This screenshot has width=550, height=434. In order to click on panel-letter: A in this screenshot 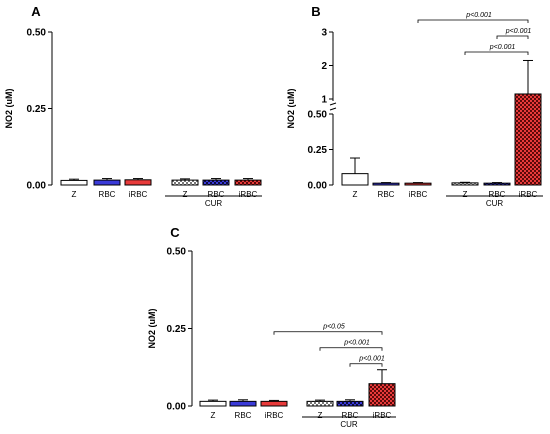, I will do `click(36, 11)`.